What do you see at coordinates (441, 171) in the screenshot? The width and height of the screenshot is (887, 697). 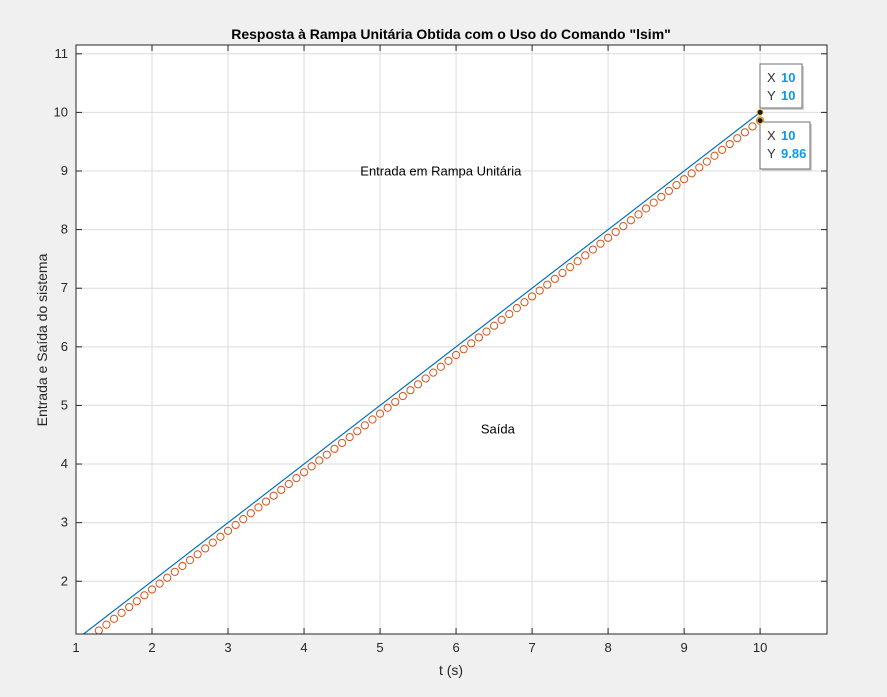 I see `annotation-label: Entrada em Rampa Unitária` at bounding box center [441, 171].